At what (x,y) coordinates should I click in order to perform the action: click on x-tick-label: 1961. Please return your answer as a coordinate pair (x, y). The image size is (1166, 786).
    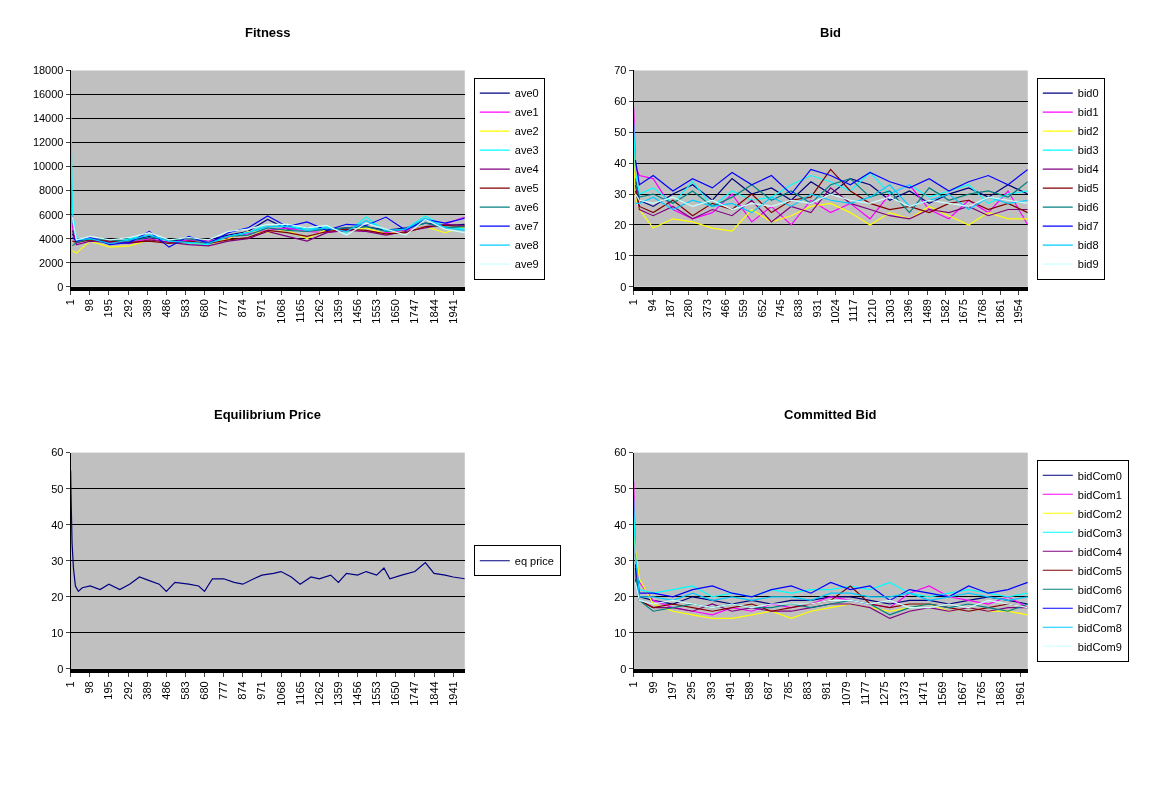
    Looking at the image, I should click on (1019, 693).